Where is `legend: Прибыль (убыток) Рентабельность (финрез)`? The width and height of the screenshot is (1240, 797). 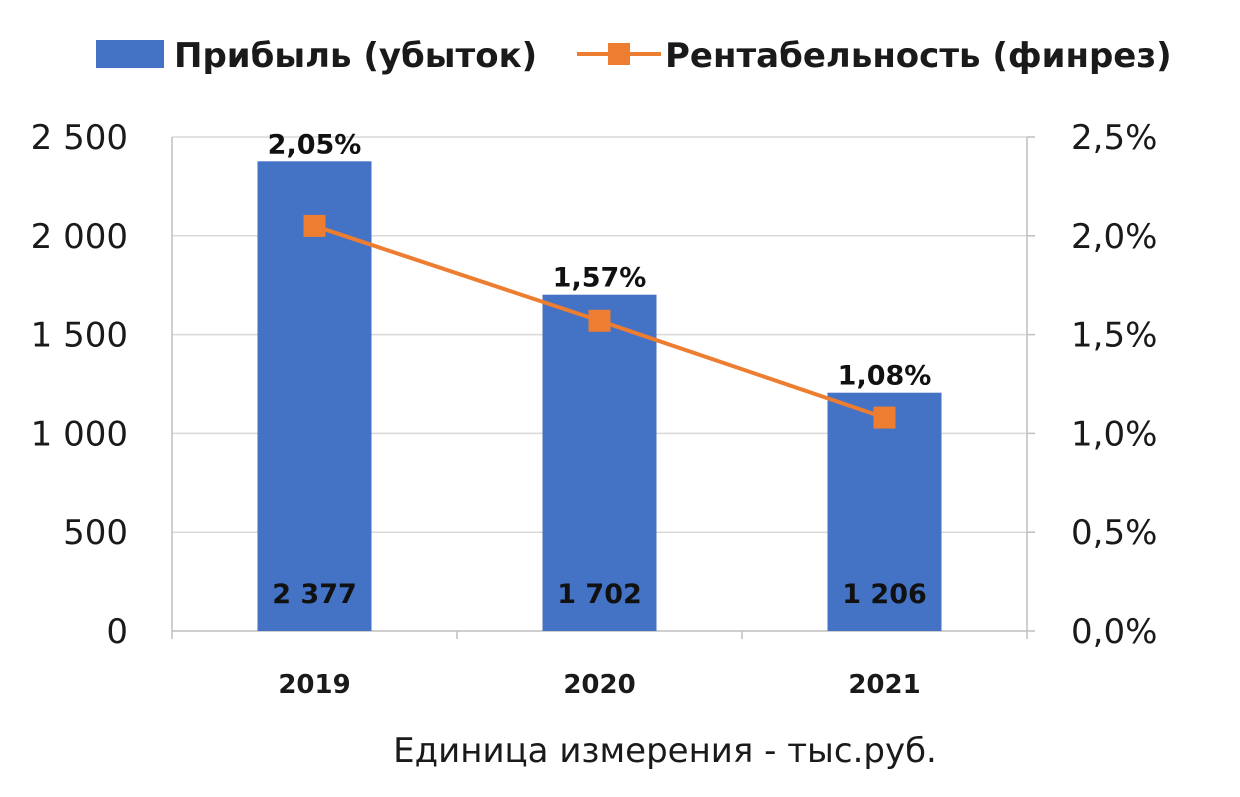 legend: Прибыль (убыток) Рентабельность (финрез) is located at coordinates (634, 56).